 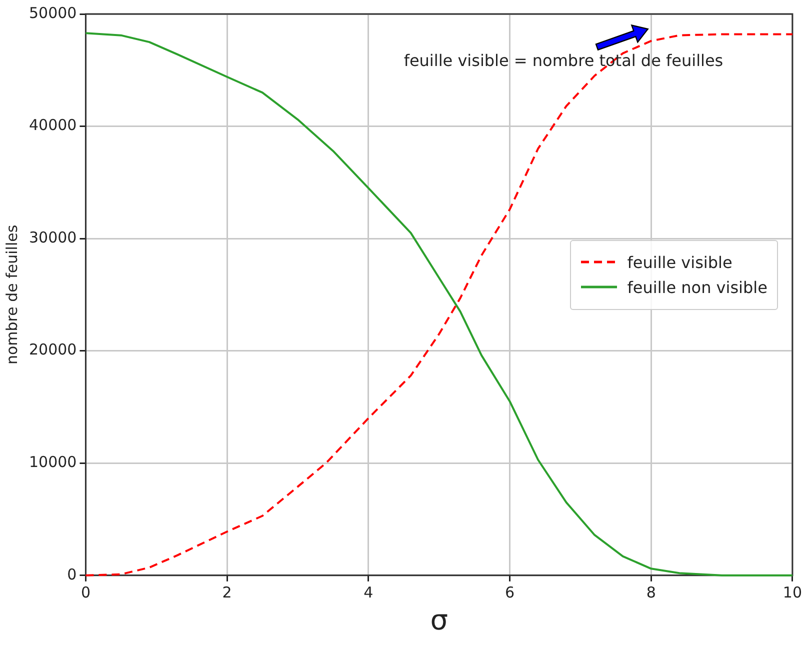 What do you see at coordinates (11, 294) in the screenshot?
I see `y-axis-title: nombre de feuilles` at bounding box center [11, 294].